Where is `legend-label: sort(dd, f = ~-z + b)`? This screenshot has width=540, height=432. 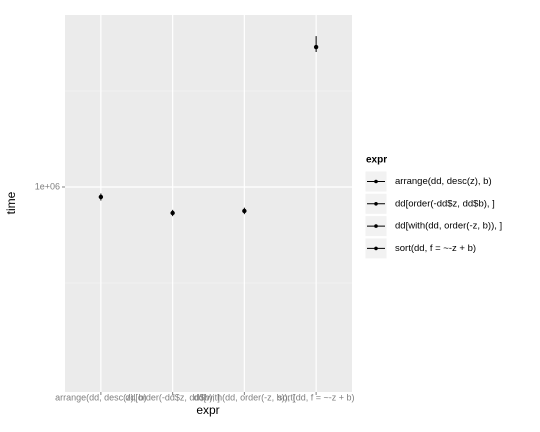 legend-label: sort(dd, f = ~-z + b) is located at coordinates (435, 248).